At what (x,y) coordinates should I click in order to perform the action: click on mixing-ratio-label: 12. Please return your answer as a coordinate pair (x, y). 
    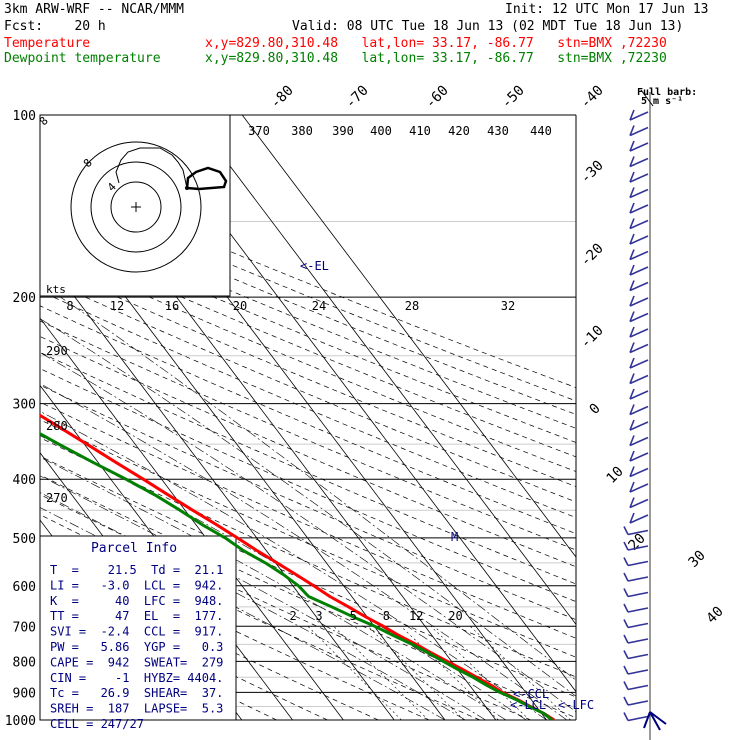
    Looking at the image, I should click on (416, 616).